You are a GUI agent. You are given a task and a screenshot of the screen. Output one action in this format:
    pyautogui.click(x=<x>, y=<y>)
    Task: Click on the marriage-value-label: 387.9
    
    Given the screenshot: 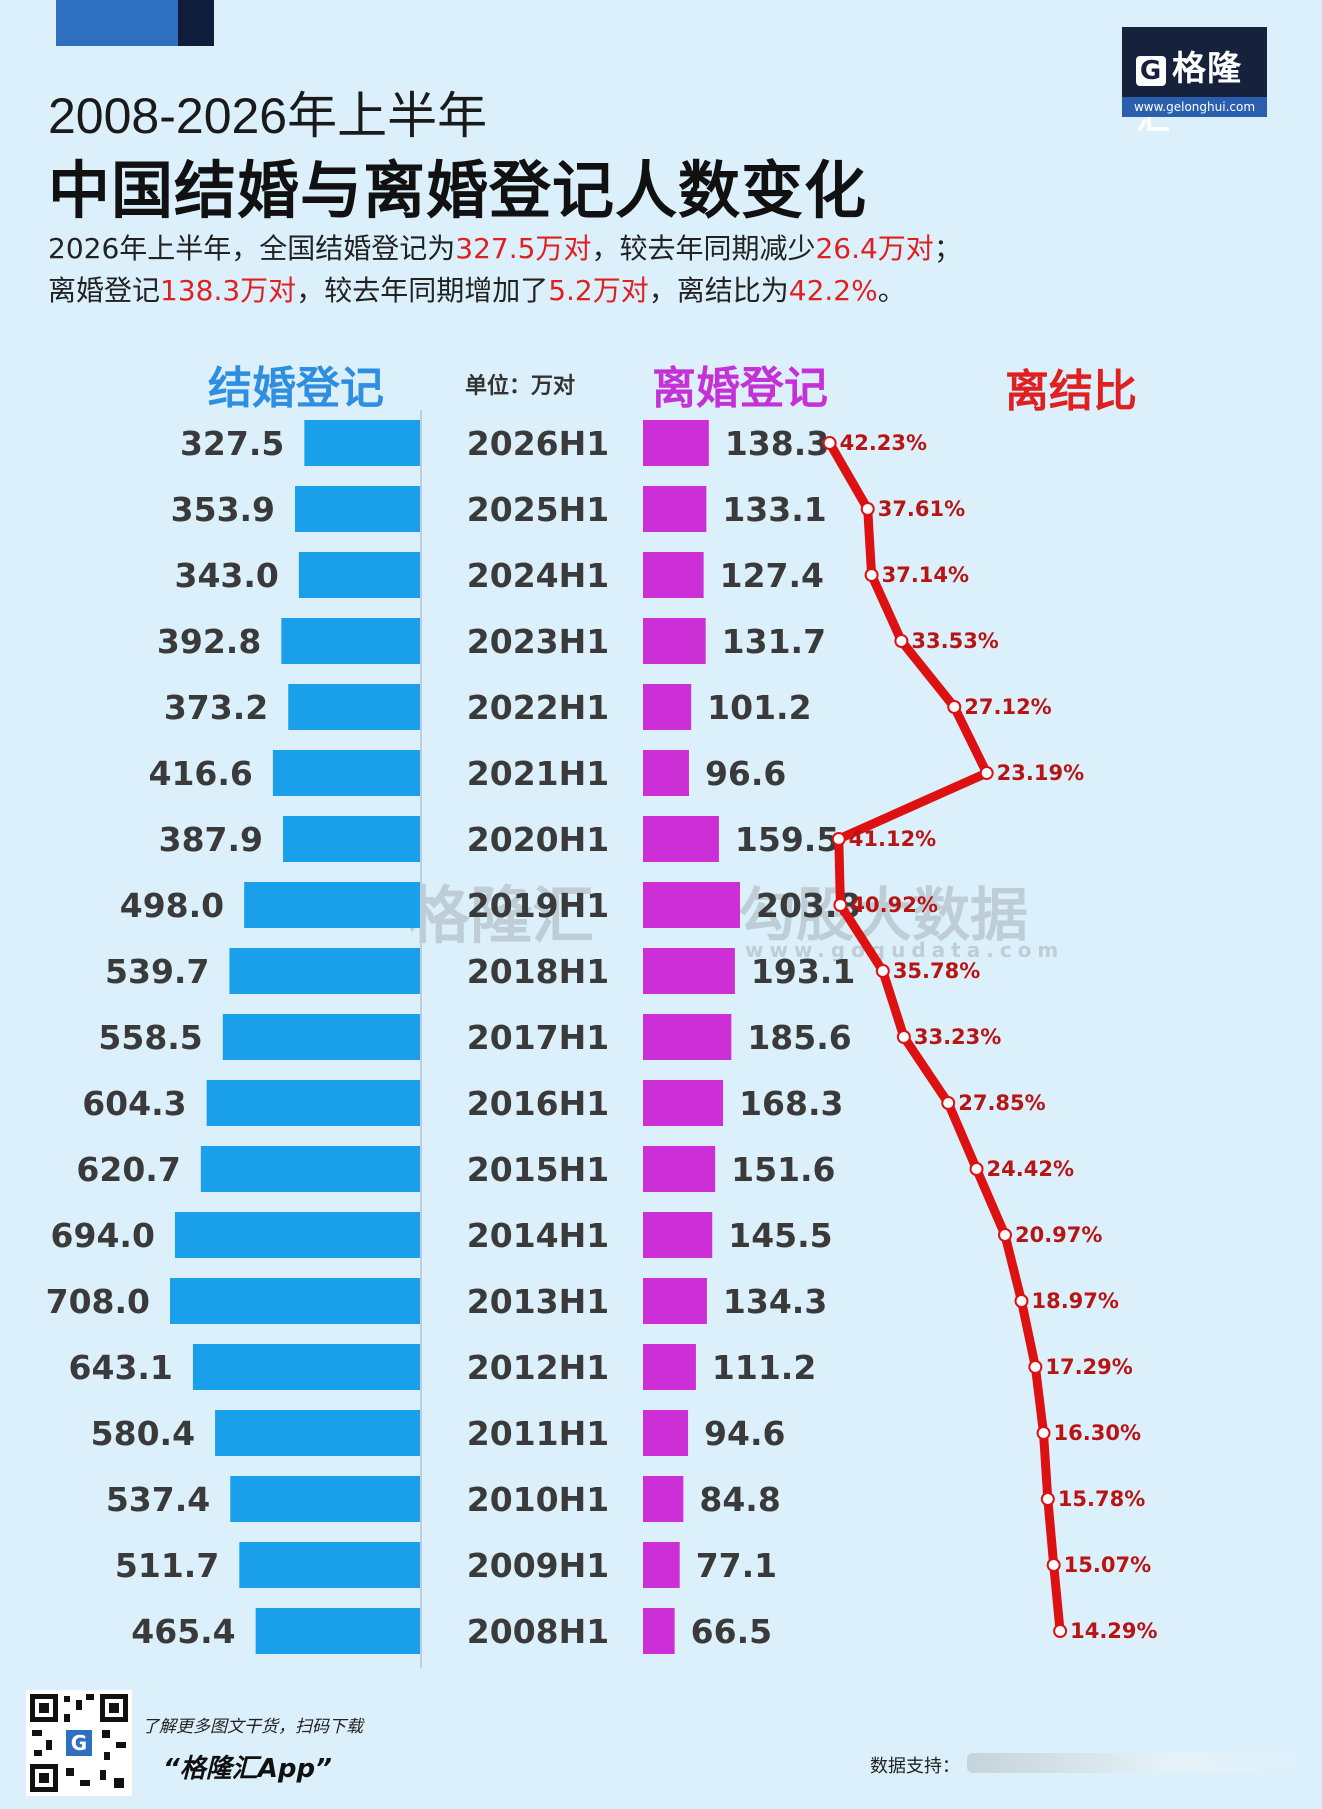 What is the action you would take?
    pyautogui.click(x=211, y=839)
    